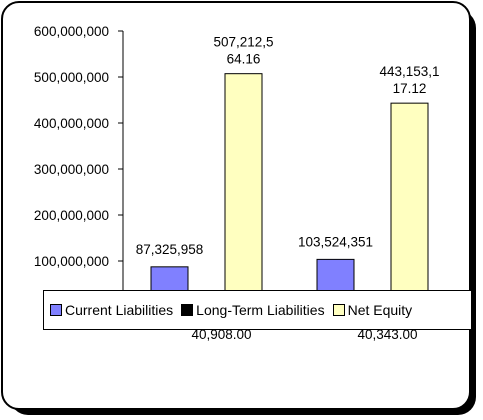  I want to click on y-tick-label: 300,000,000, so click(71, 169).